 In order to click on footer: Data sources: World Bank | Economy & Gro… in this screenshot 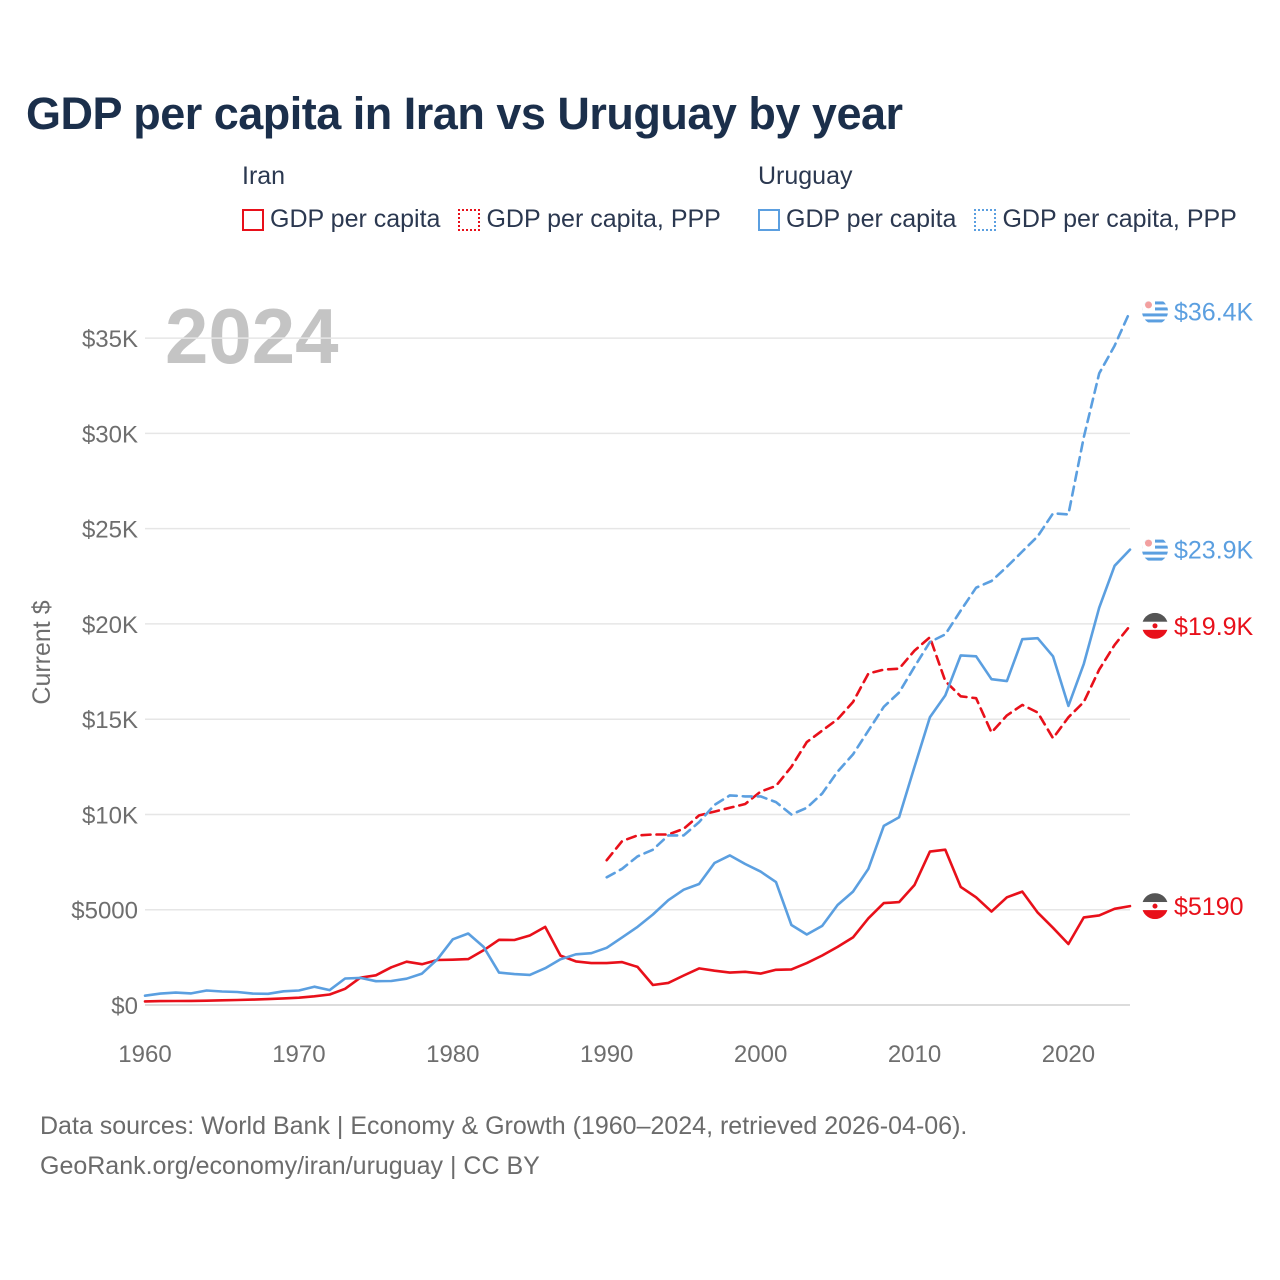, I will do `click(503, 1146)`.